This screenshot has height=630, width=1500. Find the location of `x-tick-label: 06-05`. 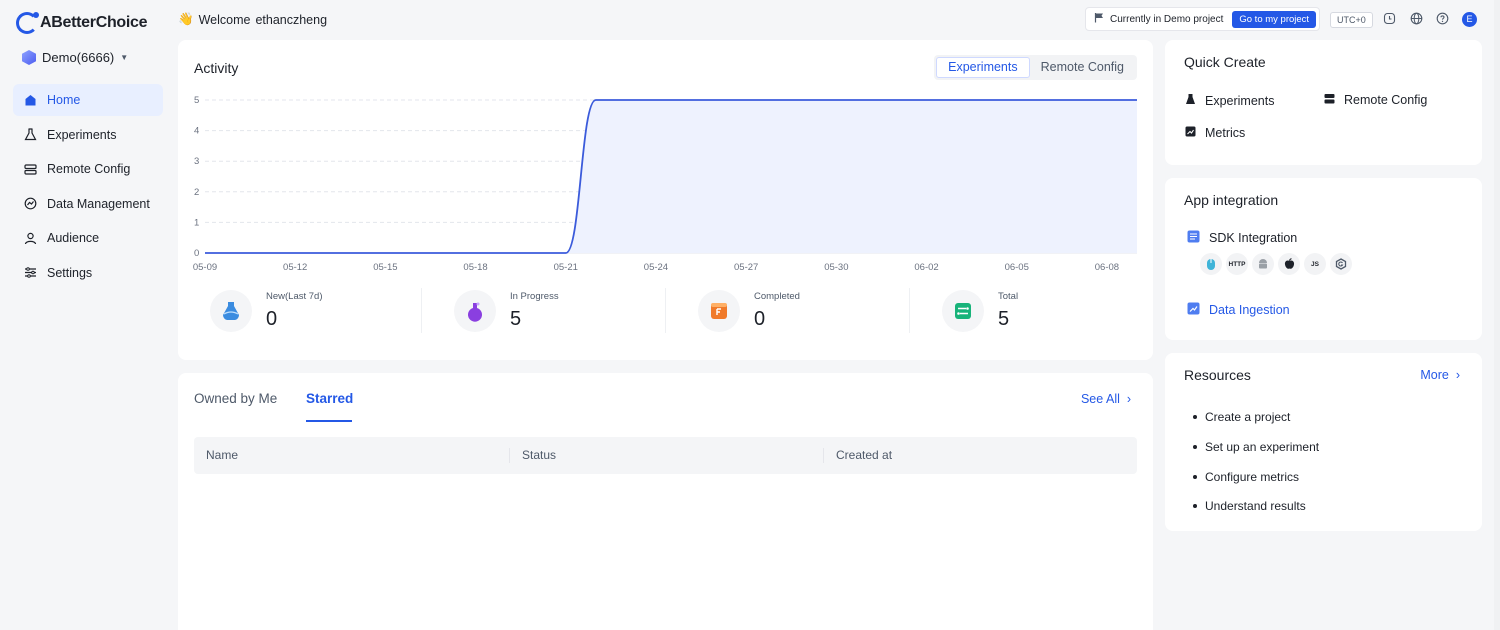

x-tick-label: 06-05 is located at coordinates (1017, 267).